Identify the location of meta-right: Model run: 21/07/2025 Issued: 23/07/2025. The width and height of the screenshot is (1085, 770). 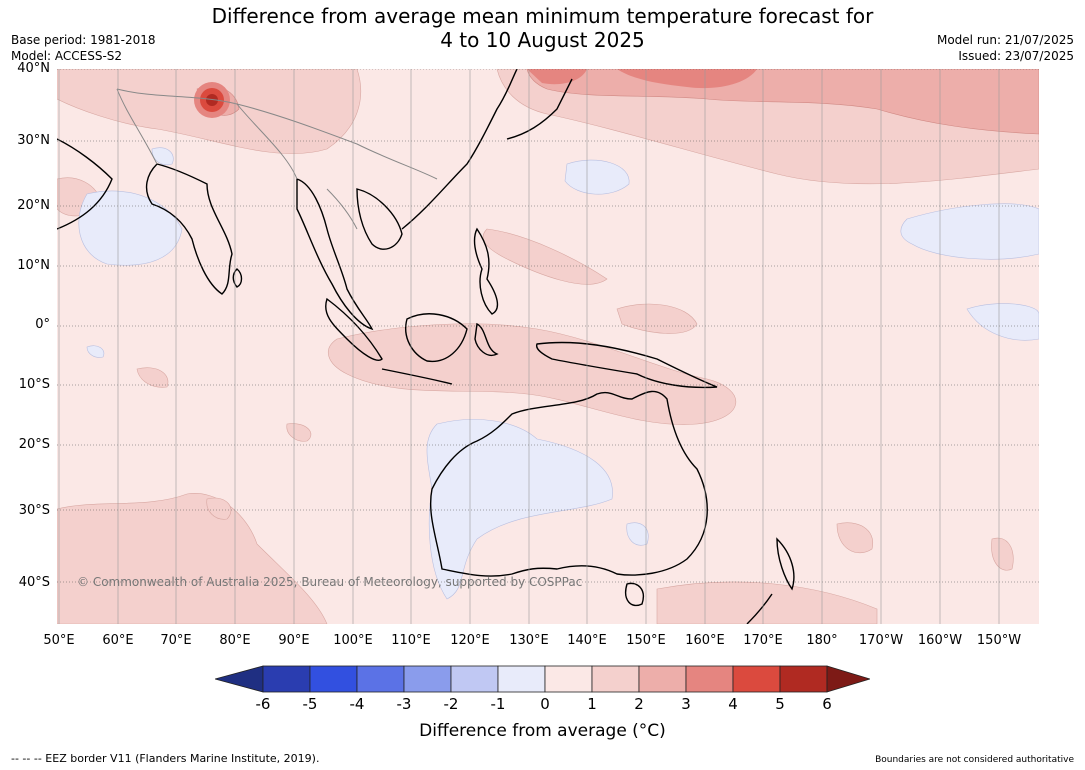
(1005, 48).